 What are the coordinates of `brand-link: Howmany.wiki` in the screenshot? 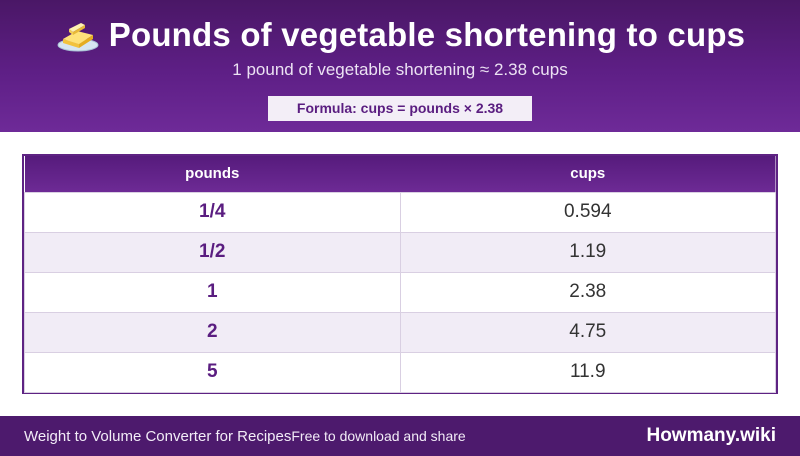 It's located at (711, 435).